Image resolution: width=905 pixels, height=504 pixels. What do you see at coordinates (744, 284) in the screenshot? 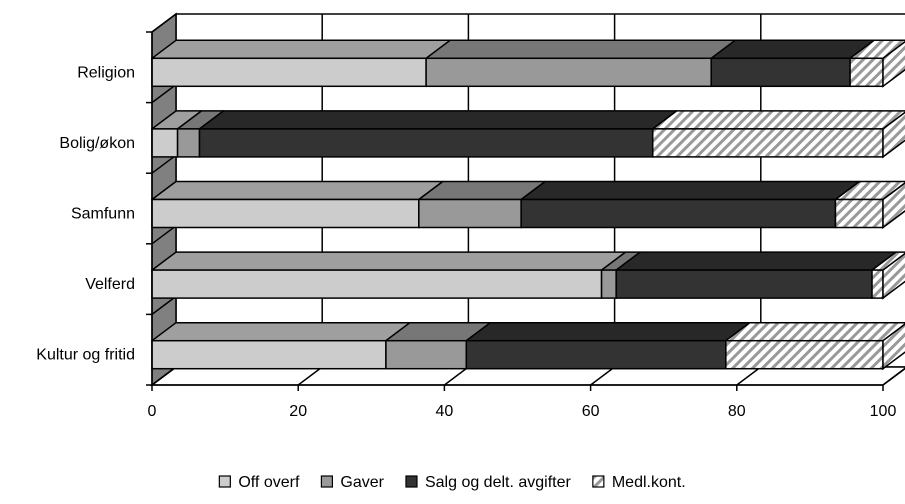
I see `bar-velferd-salg-og-delt-avgifter` at bounding box center [744, 284].